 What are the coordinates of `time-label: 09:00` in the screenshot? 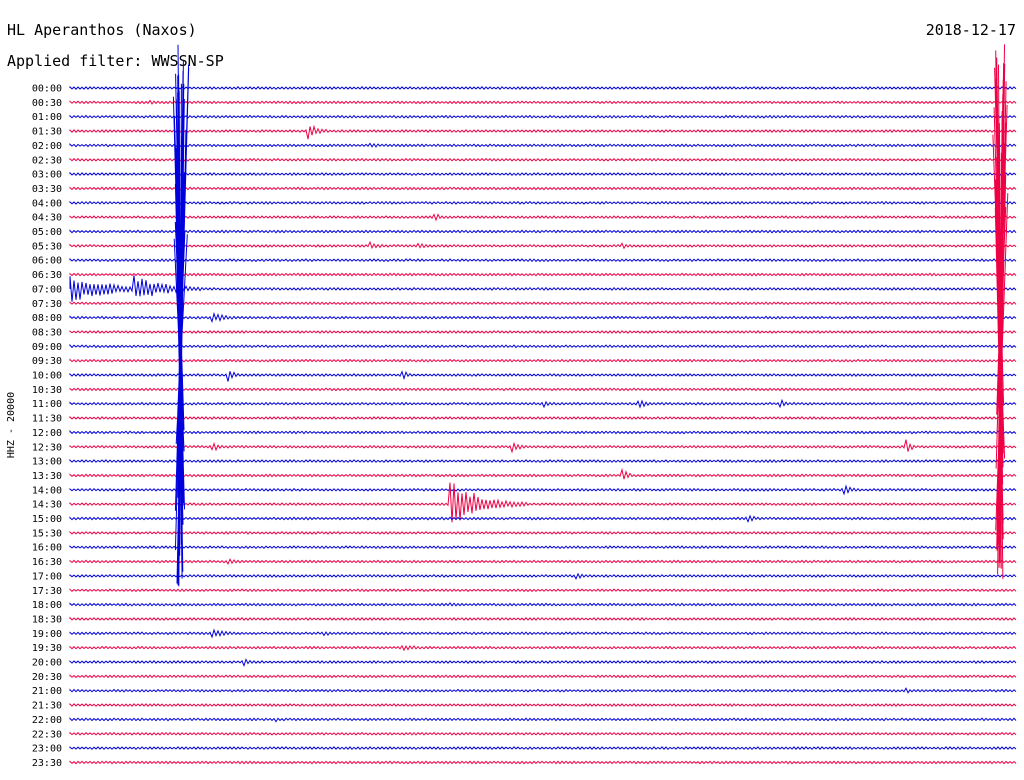 It's located at (47, 347).